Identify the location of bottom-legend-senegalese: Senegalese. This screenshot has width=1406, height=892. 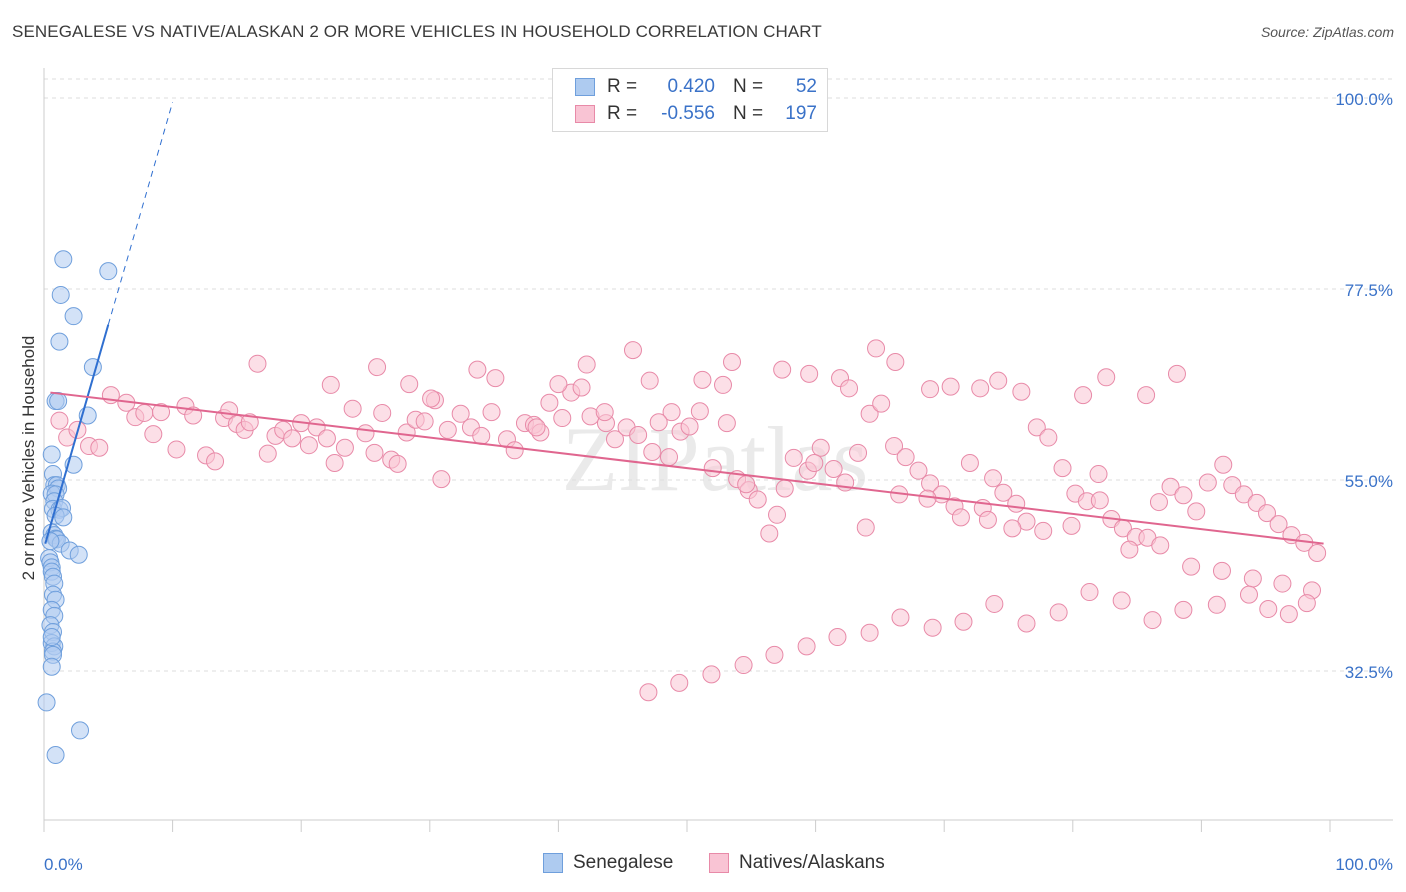
(608, 863).